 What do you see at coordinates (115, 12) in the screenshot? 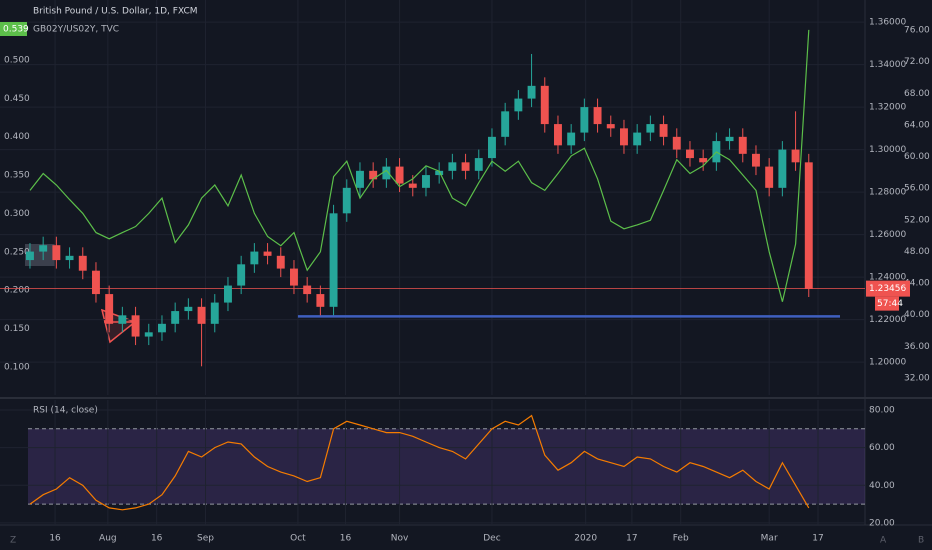
I see `chart-title: British Pound / U.S. Dollar, 1D, FXCM` at bounding box center [115, 12].